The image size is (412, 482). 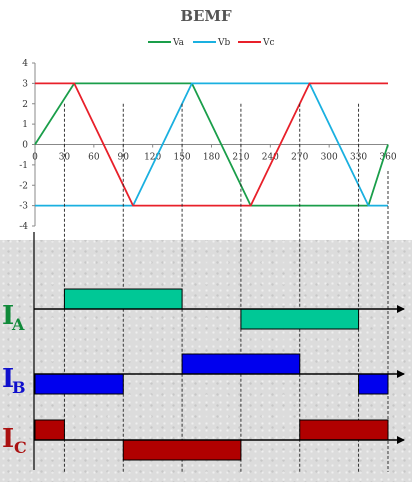 What do you see at coordinates (19, 387) in the screenshot?
I see `phase-label-b-subscript: B` at bounding box center [19, 387].